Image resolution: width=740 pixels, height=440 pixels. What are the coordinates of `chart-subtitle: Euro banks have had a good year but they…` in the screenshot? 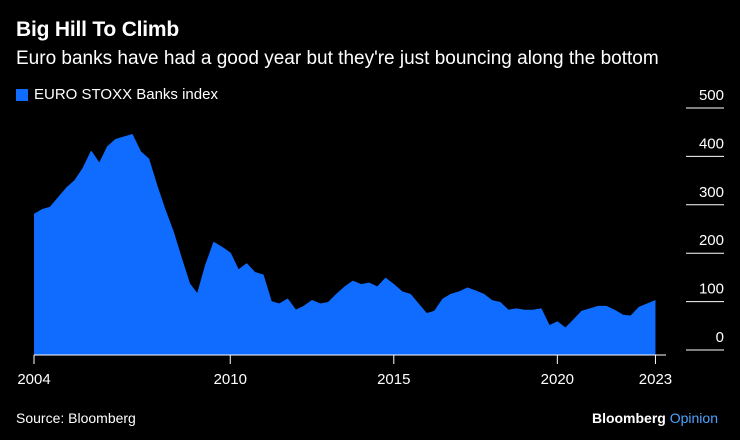 It's located at (337, 58).